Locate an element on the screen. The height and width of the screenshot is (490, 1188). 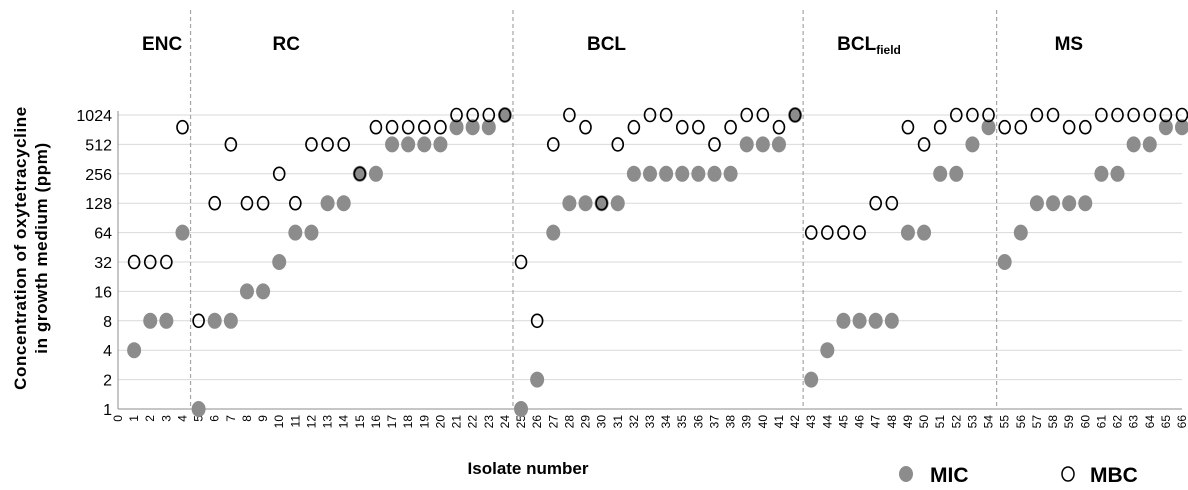
group-labels: ENC RC BCL BCLfield MS is located at coordinates (612, 45).